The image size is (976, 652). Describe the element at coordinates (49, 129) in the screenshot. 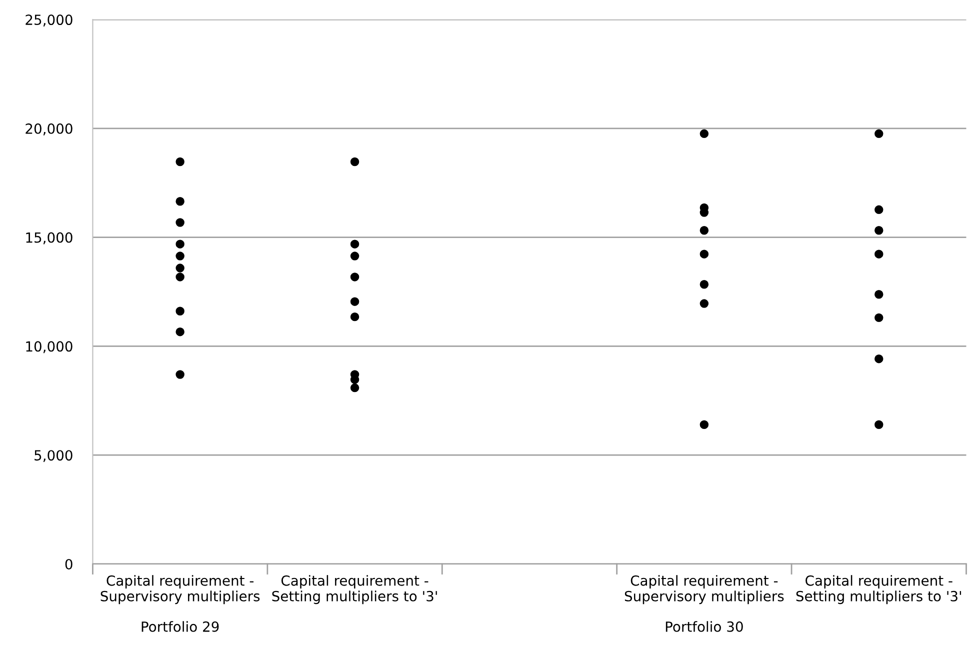

I see `y-tick-label: 20,000` at that location.